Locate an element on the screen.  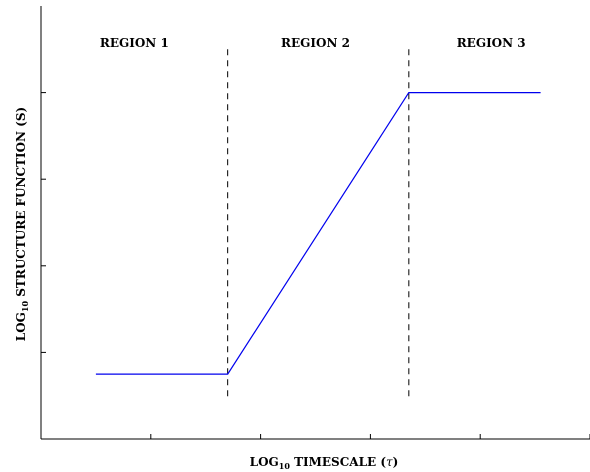
x-axis-label-symbol: τ is located at coordinates (389, 462).